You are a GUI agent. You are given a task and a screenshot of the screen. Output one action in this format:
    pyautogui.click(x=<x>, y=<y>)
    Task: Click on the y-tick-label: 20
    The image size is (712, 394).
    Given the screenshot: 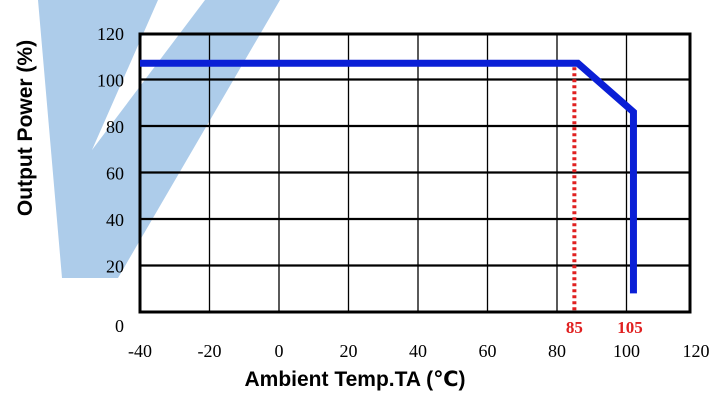 What is the action you would take?
    pyautogui.click(x=115, y=267)
    